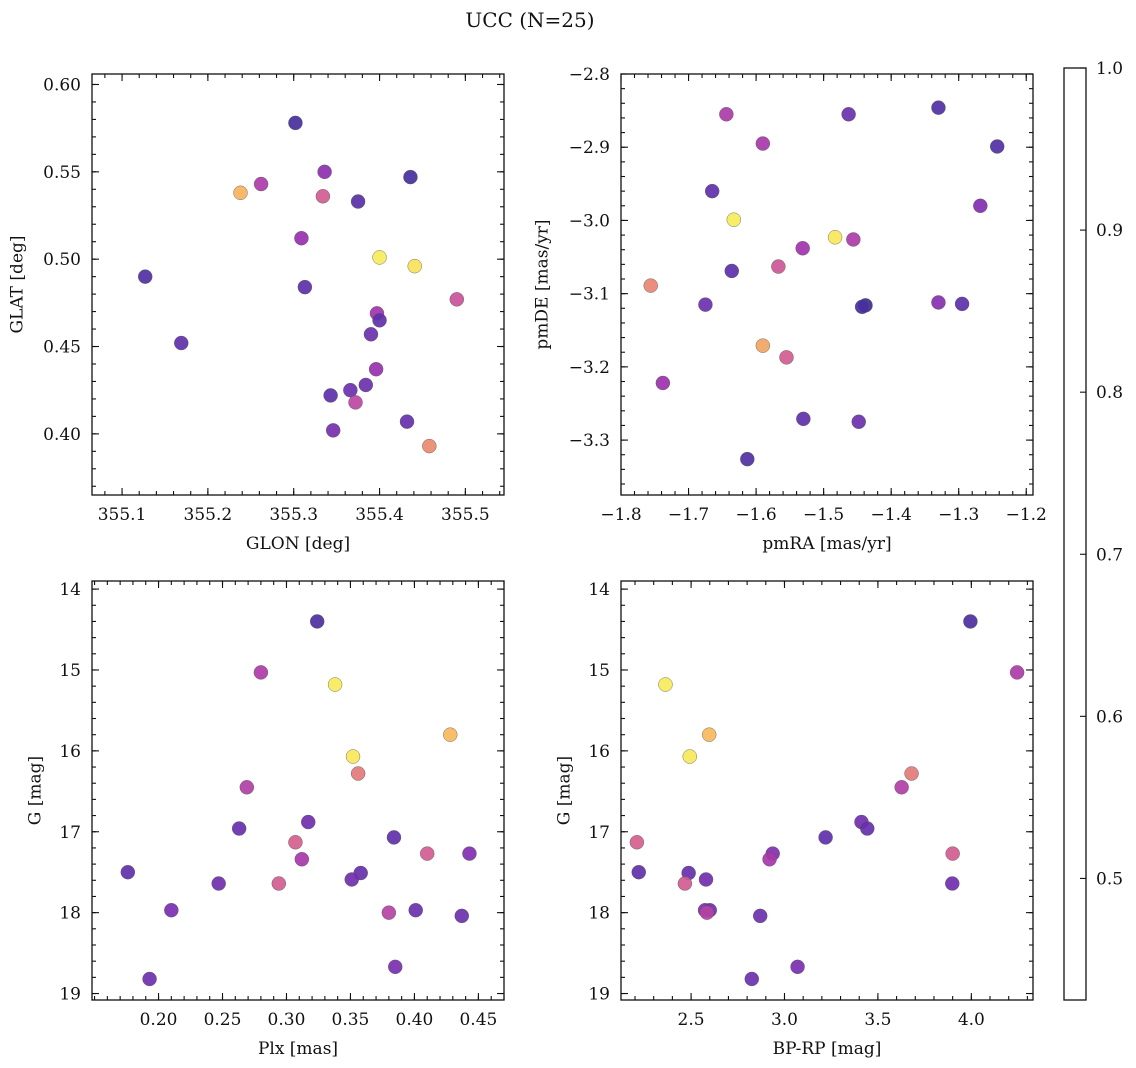 The width and height of the screenshot is (1136, 1068). What do you see at coordinates (62, 85) in the screenshot?
I see `y-tick-label: 0.60` at bounding box center [62, 85].